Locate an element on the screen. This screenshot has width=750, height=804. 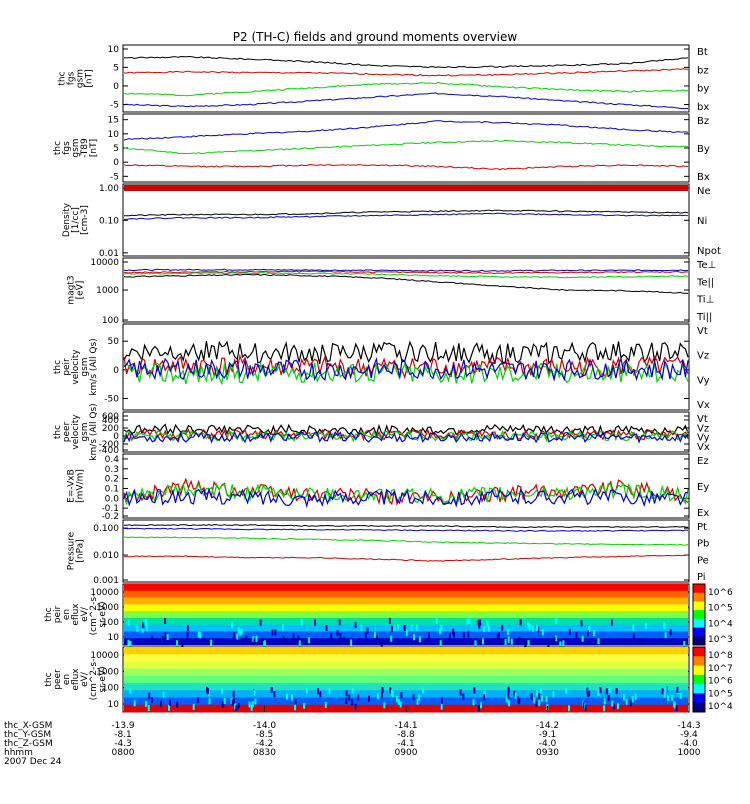
x-tick-label: 0830 is located at coordinates (264, 753).